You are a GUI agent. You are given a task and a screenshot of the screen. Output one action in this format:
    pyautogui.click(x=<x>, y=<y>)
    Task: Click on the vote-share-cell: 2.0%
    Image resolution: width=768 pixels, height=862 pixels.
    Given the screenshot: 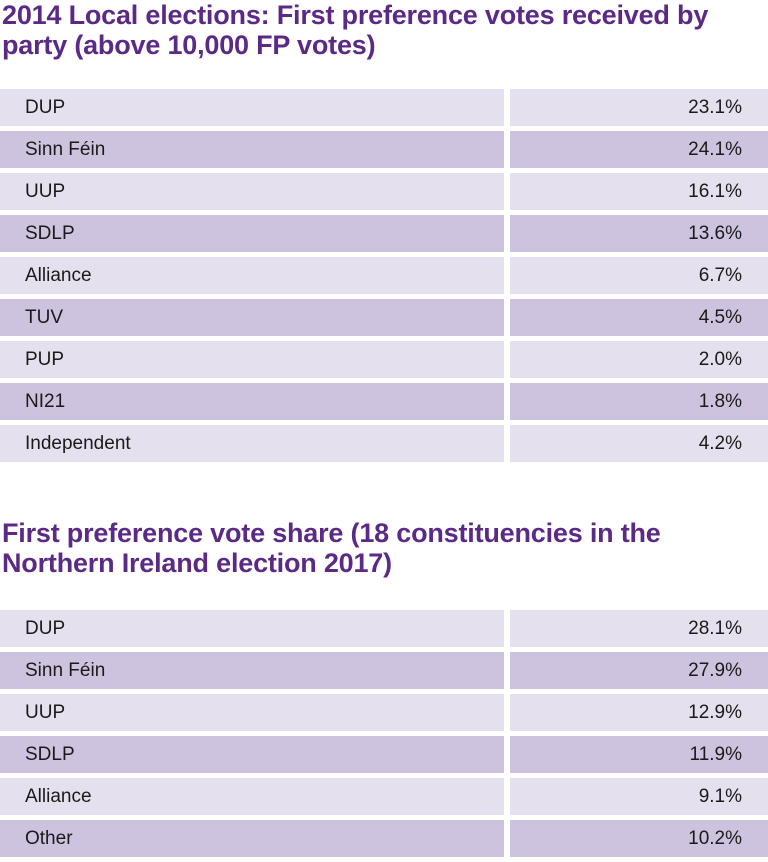 What is the action you would take?
    pyautogui.click(x=639, y=359)
    